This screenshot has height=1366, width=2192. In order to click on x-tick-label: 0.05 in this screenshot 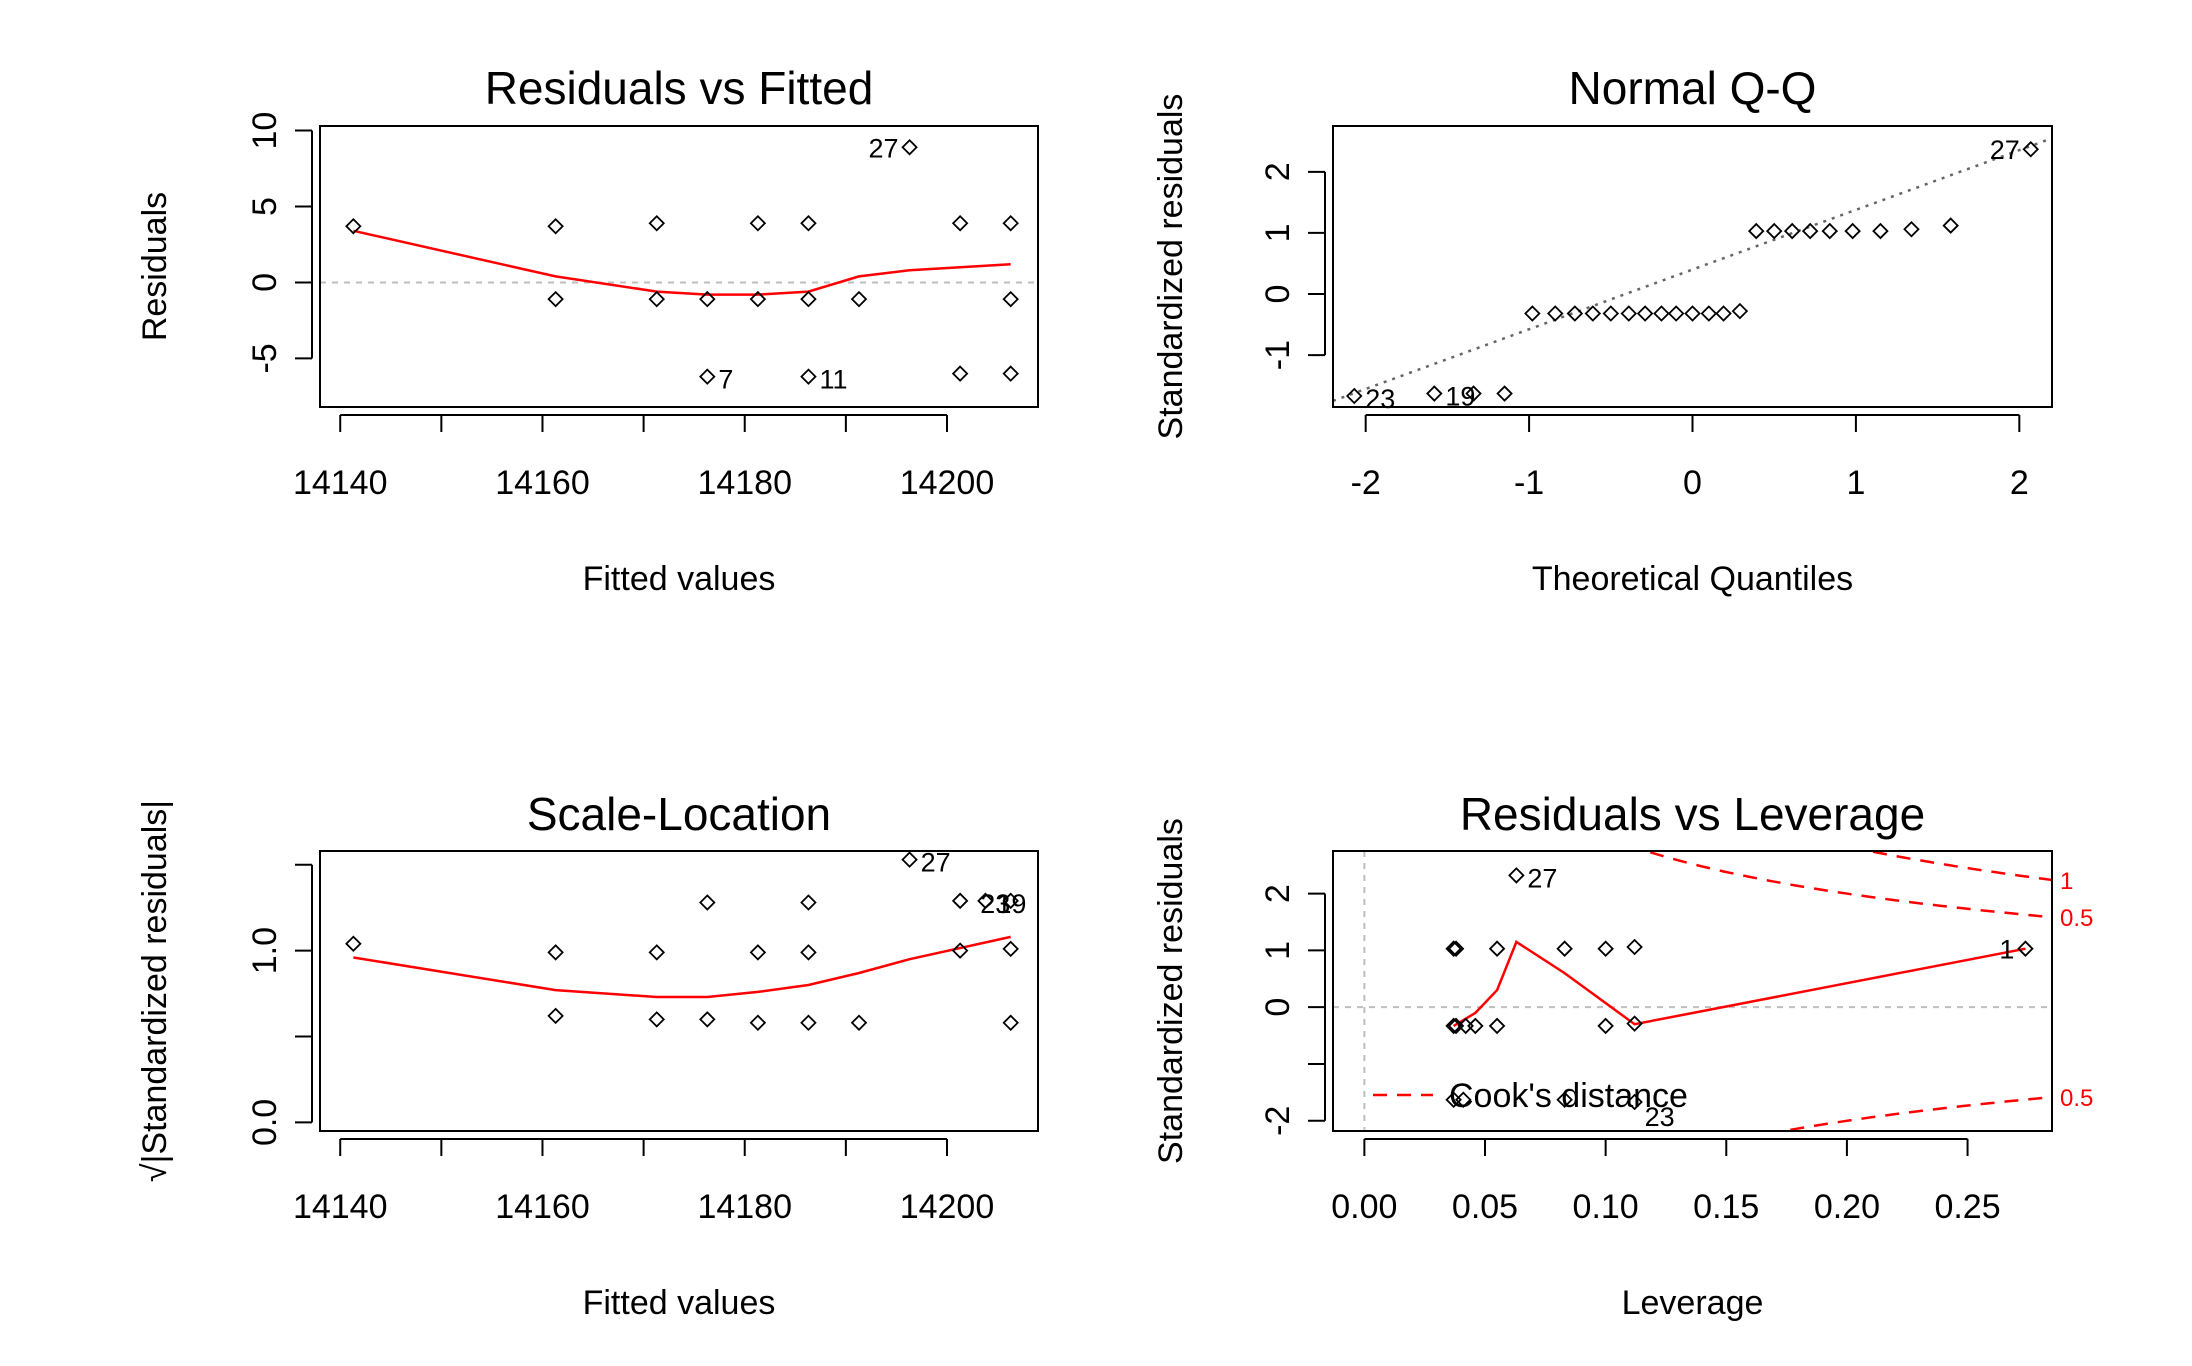, I will do `click(1485, 1207)`.